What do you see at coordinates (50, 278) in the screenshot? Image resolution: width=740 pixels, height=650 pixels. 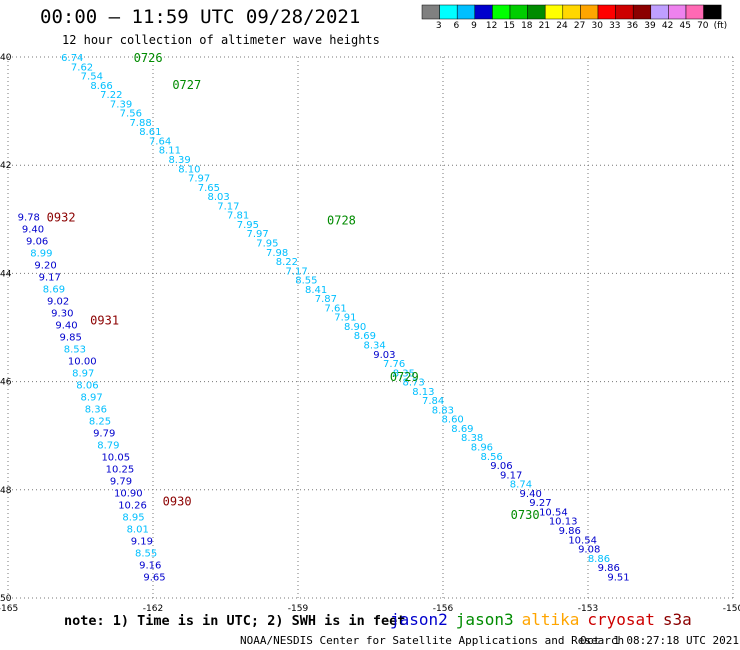 I see `swh-value: 9.17` at bounding box center [50, 278].